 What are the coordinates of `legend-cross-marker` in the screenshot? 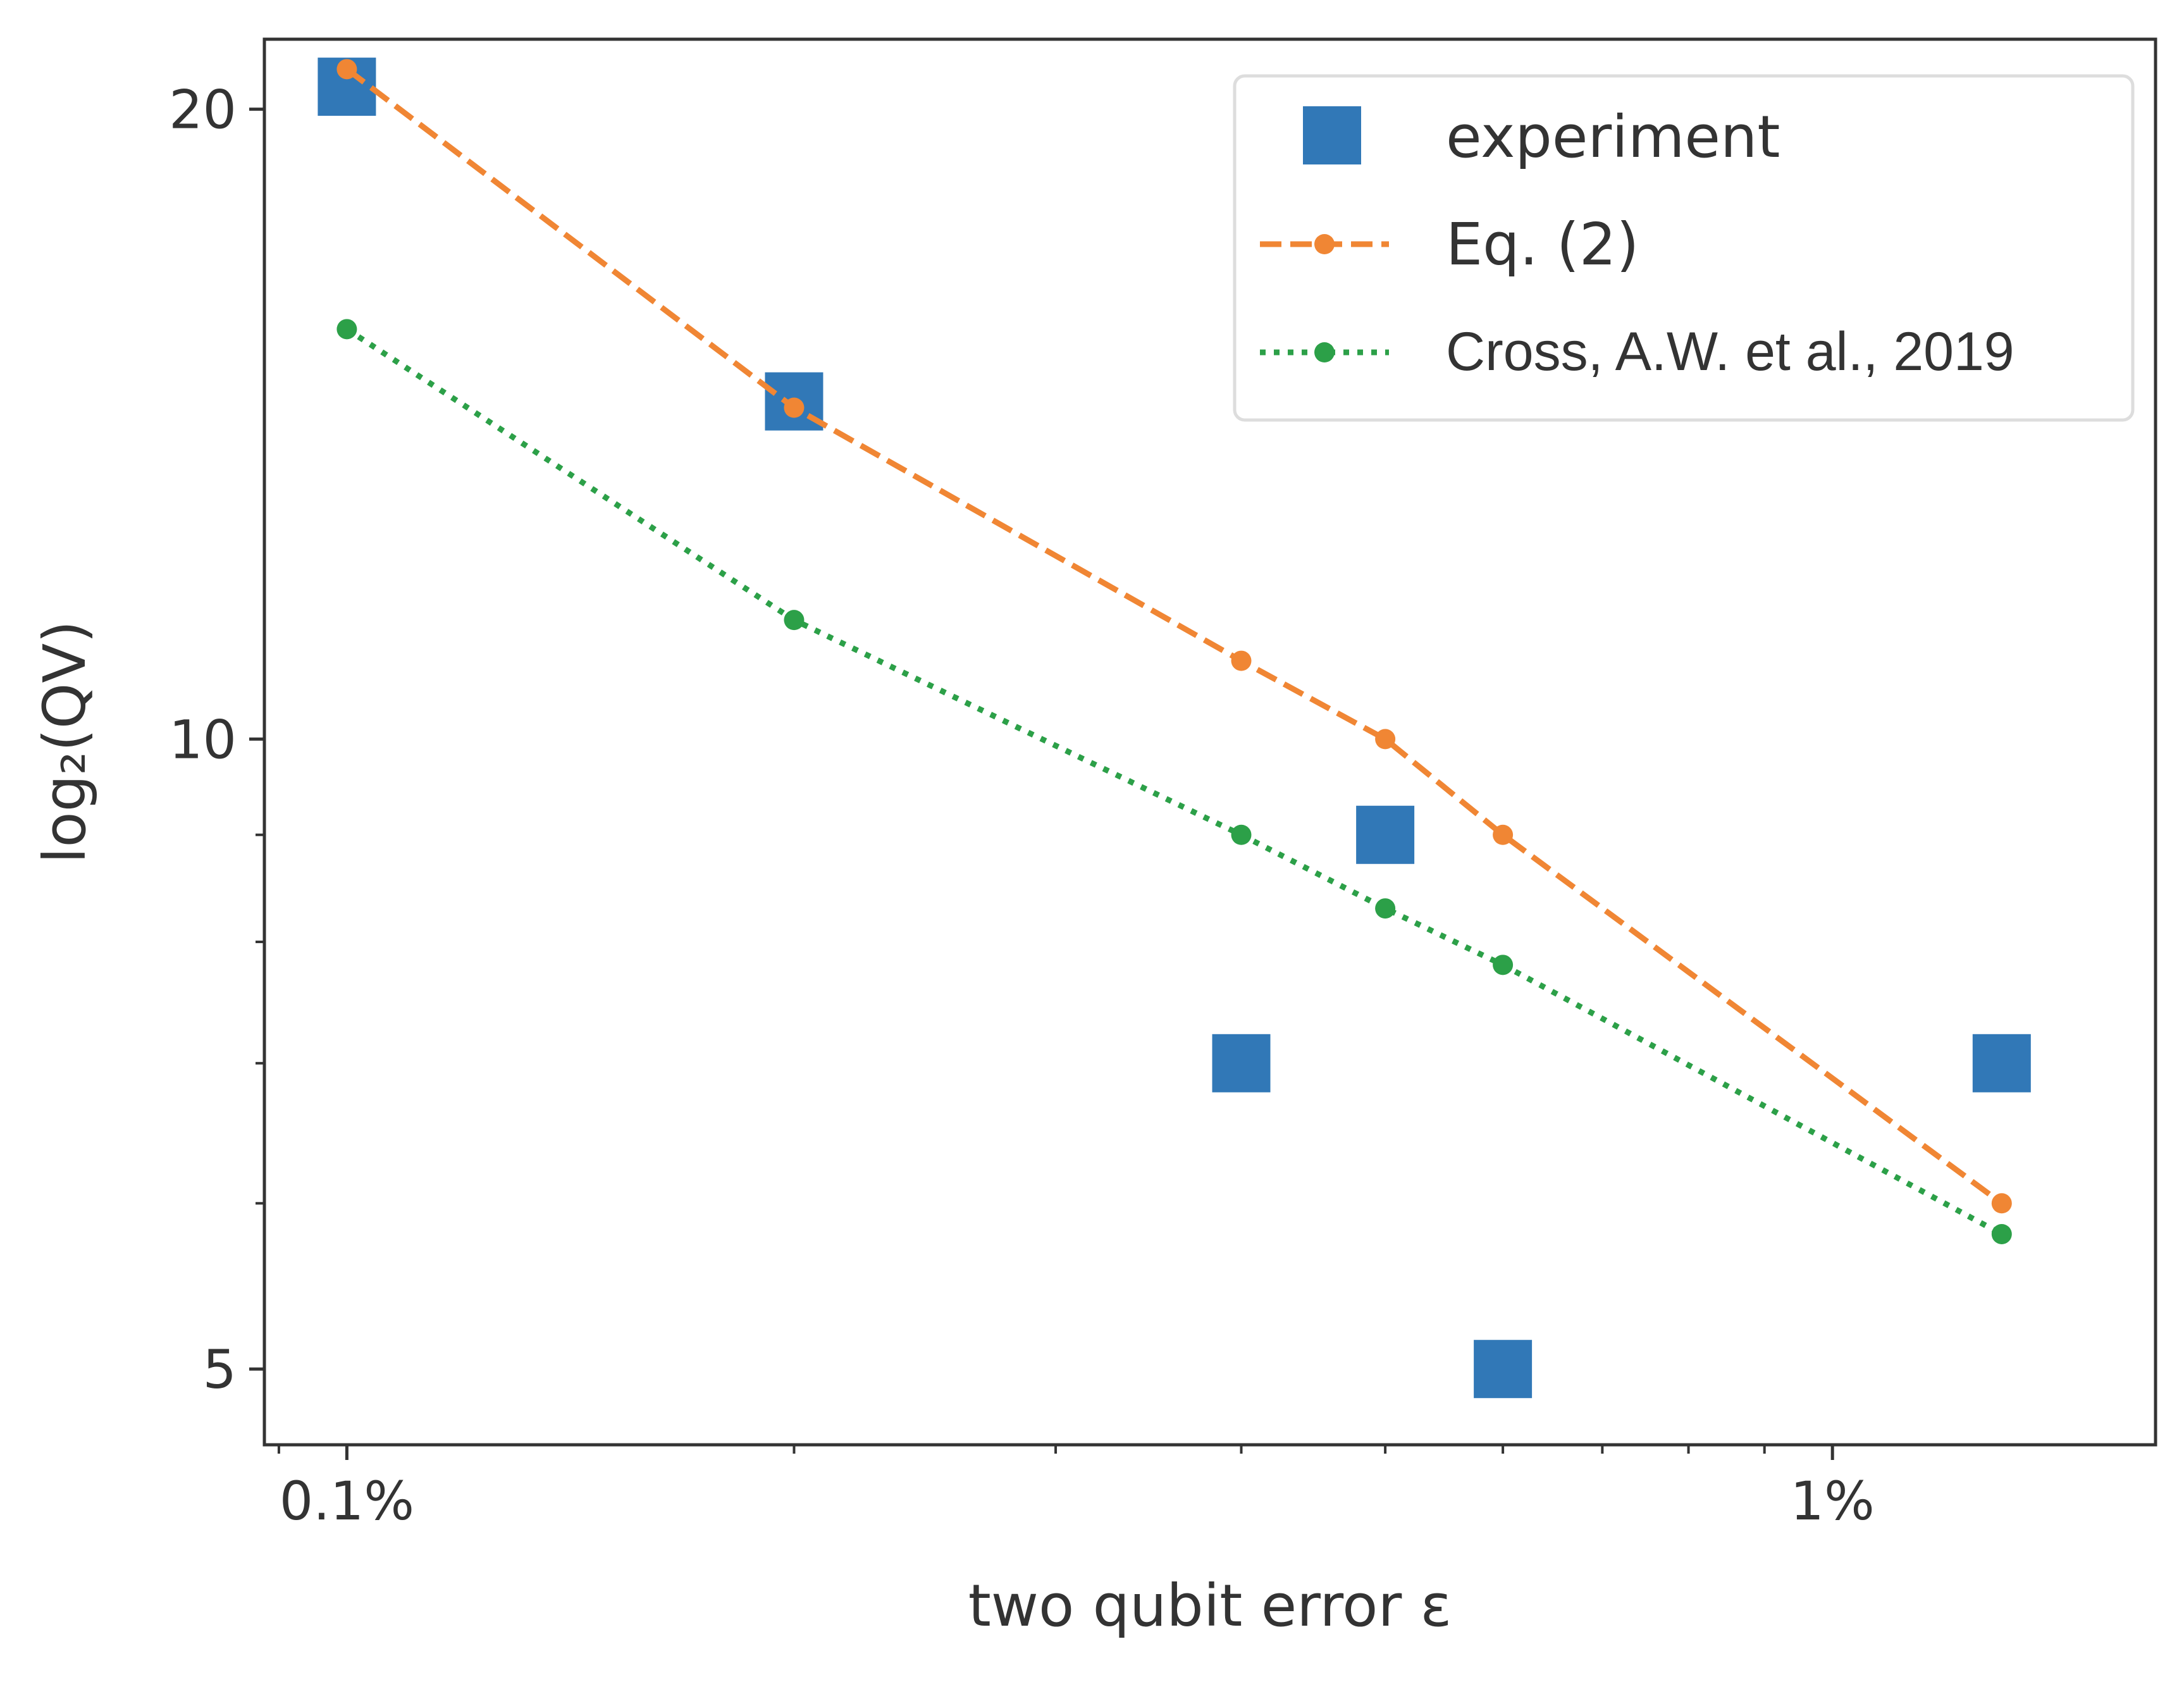 It's located at (1324, 352).